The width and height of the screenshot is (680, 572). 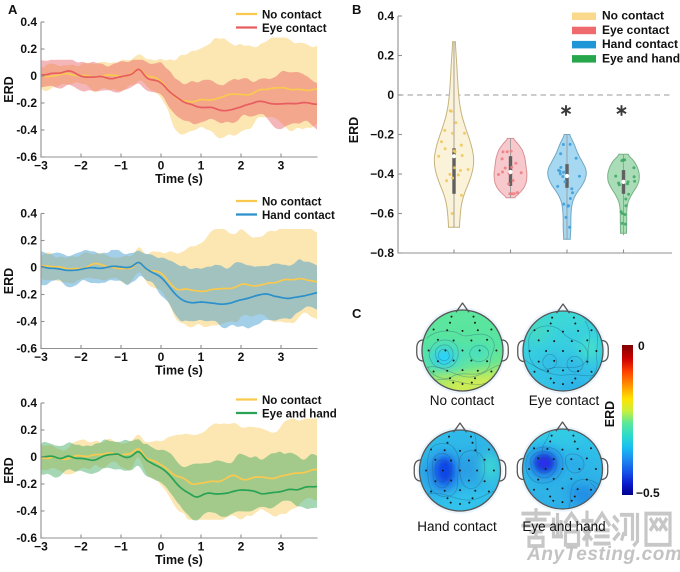 What do you see at coordinates (603, 554) in the screenshot?
I see `svg-text: AnyTesting.com` at bounding box center [603, 554].